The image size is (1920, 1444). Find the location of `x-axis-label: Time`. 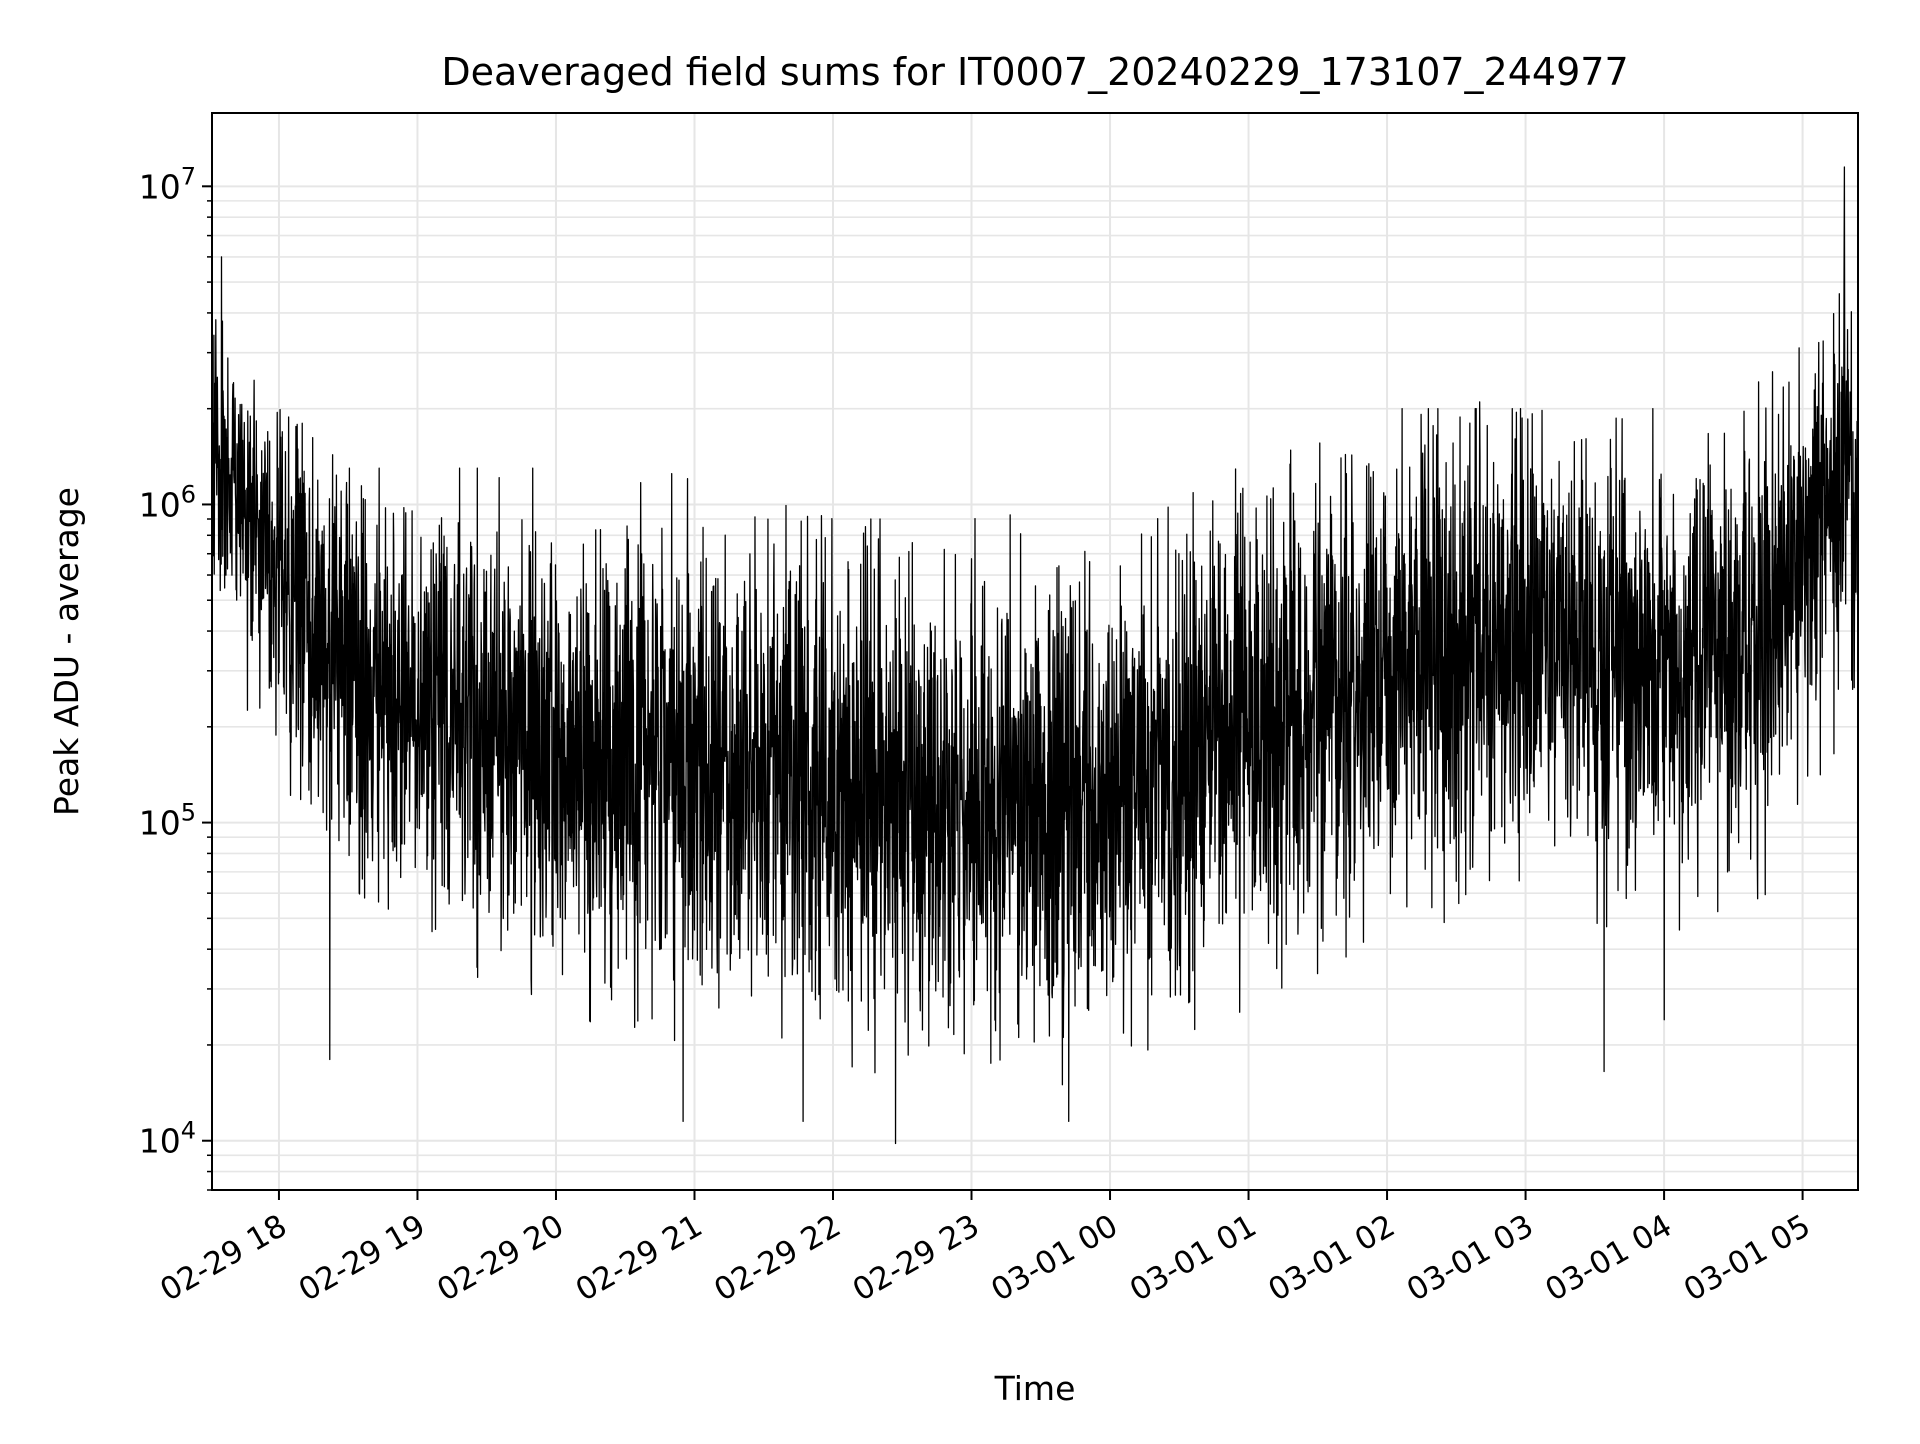

x-axis-label: Time is located at coordinates (1035, 1388).